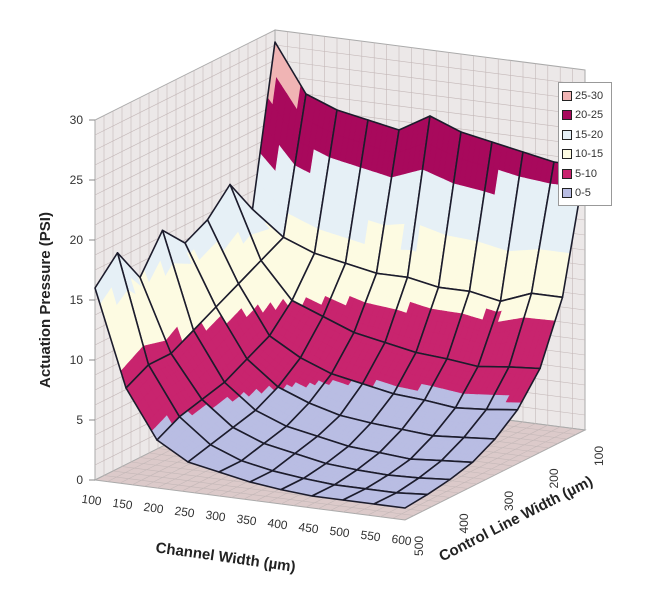 The width and height of the screenshot is (651, 600). Describe the element at coordinates (77, 360) in the screenshot. I see `z-tick-label: 10` at that location.